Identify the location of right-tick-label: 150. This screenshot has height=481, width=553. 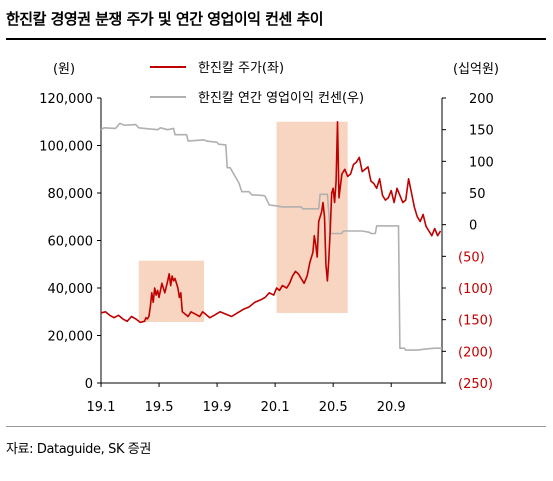
(481, 131).